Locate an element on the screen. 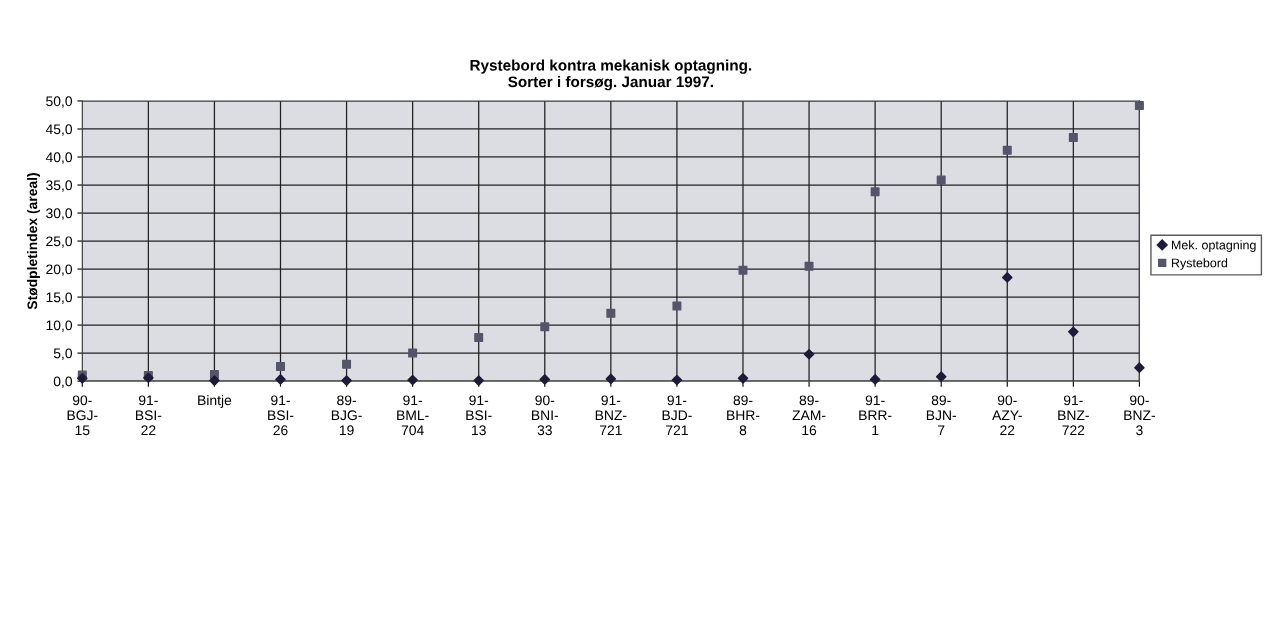 This screenshot has height=631, width=1266. x-tick-label: Bintje is located at coordinates (215, 401).